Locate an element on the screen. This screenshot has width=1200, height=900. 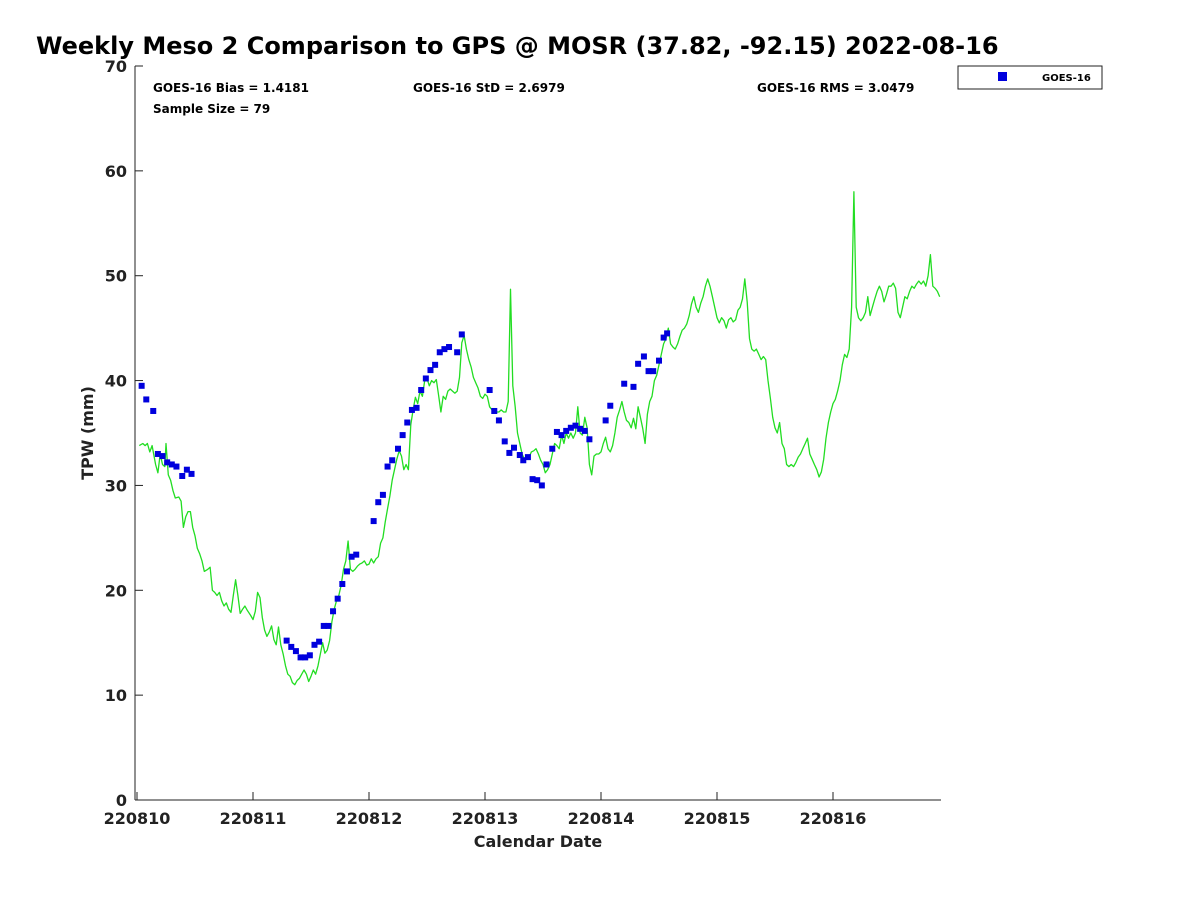
stat-sample-size: Sample Size = 79 is located at coordinates (211, 109).